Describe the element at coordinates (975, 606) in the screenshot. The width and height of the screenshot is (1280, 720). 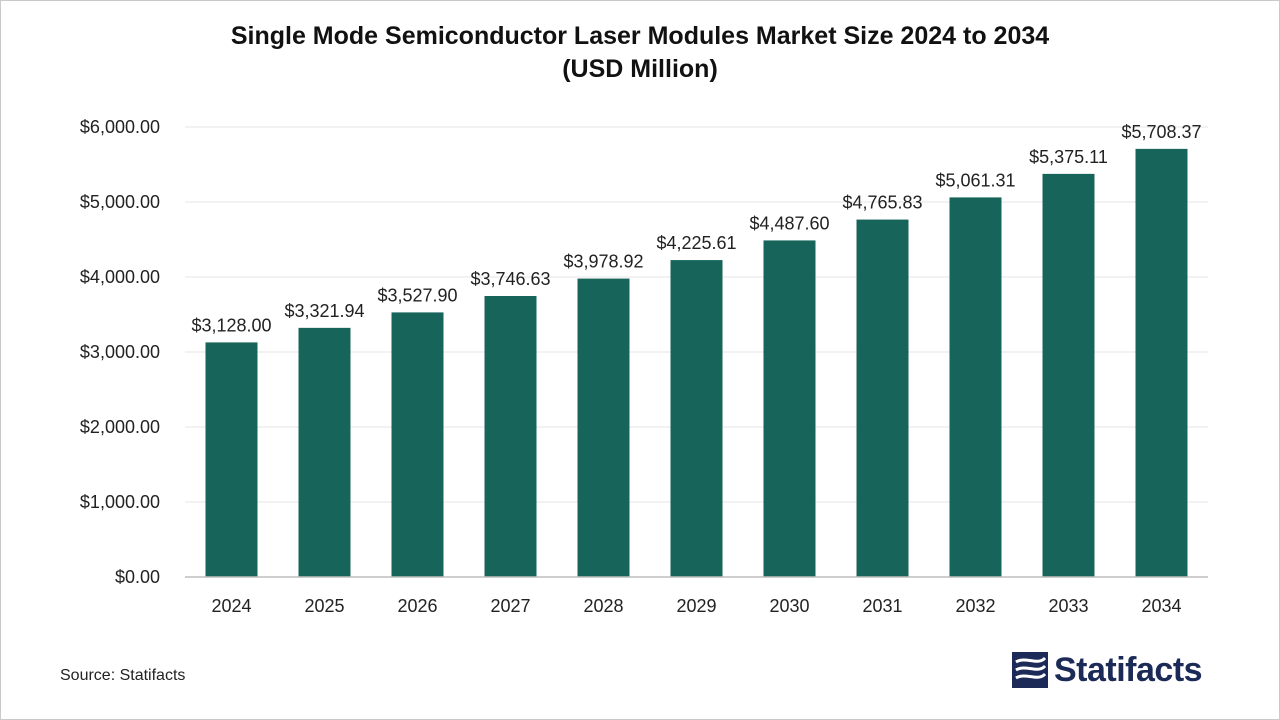
I see `x-tick-label: 2032` at that location.